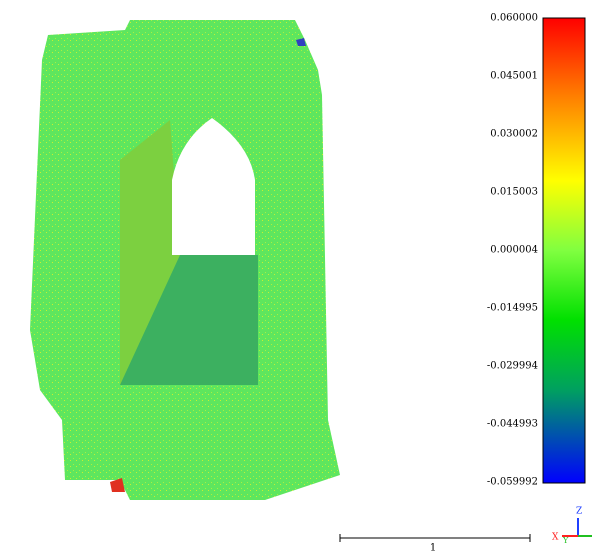  I want to click on color-scale-label: -0.014995, so click(512, 308).